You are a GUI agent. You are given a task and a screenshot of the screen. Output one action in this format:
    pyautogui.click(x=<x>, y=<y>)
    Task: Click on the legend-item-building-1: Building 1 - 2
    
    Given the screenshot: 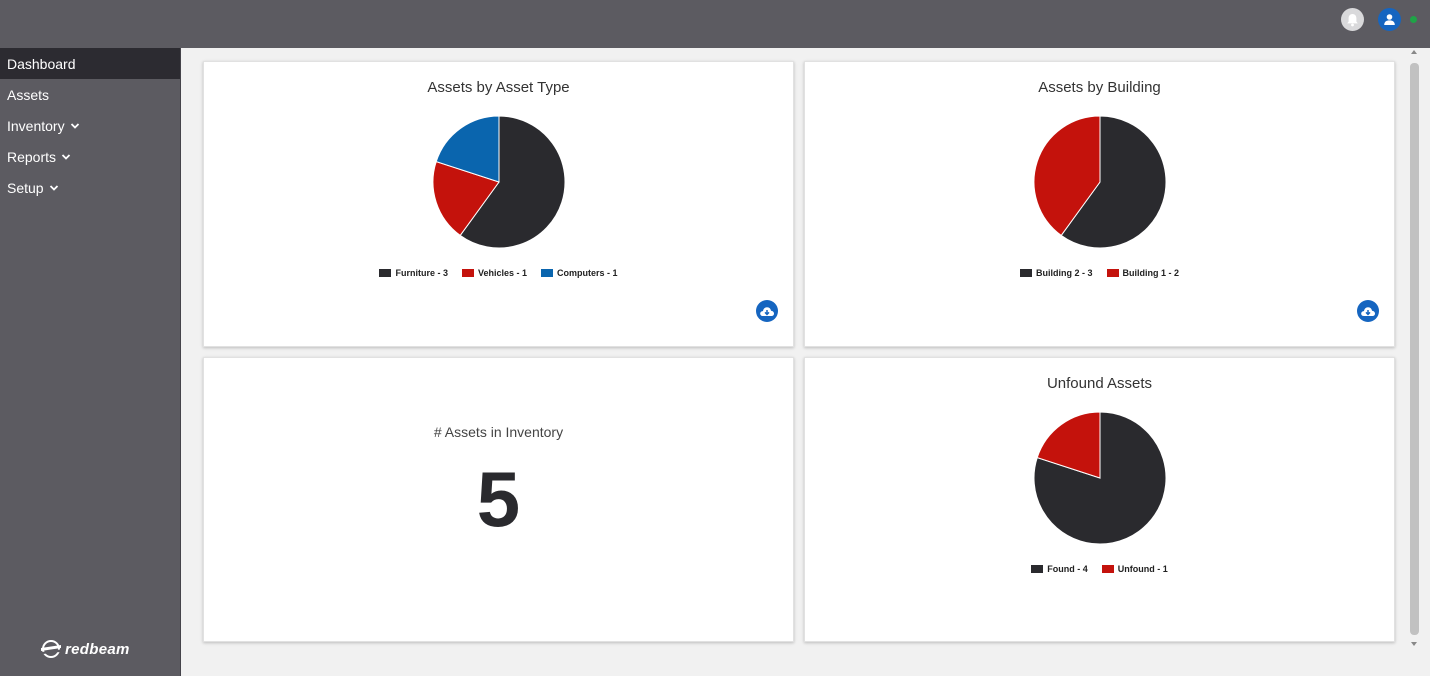 What is the action you would take?
    pyautogui.click(x=1143, y=273)
    